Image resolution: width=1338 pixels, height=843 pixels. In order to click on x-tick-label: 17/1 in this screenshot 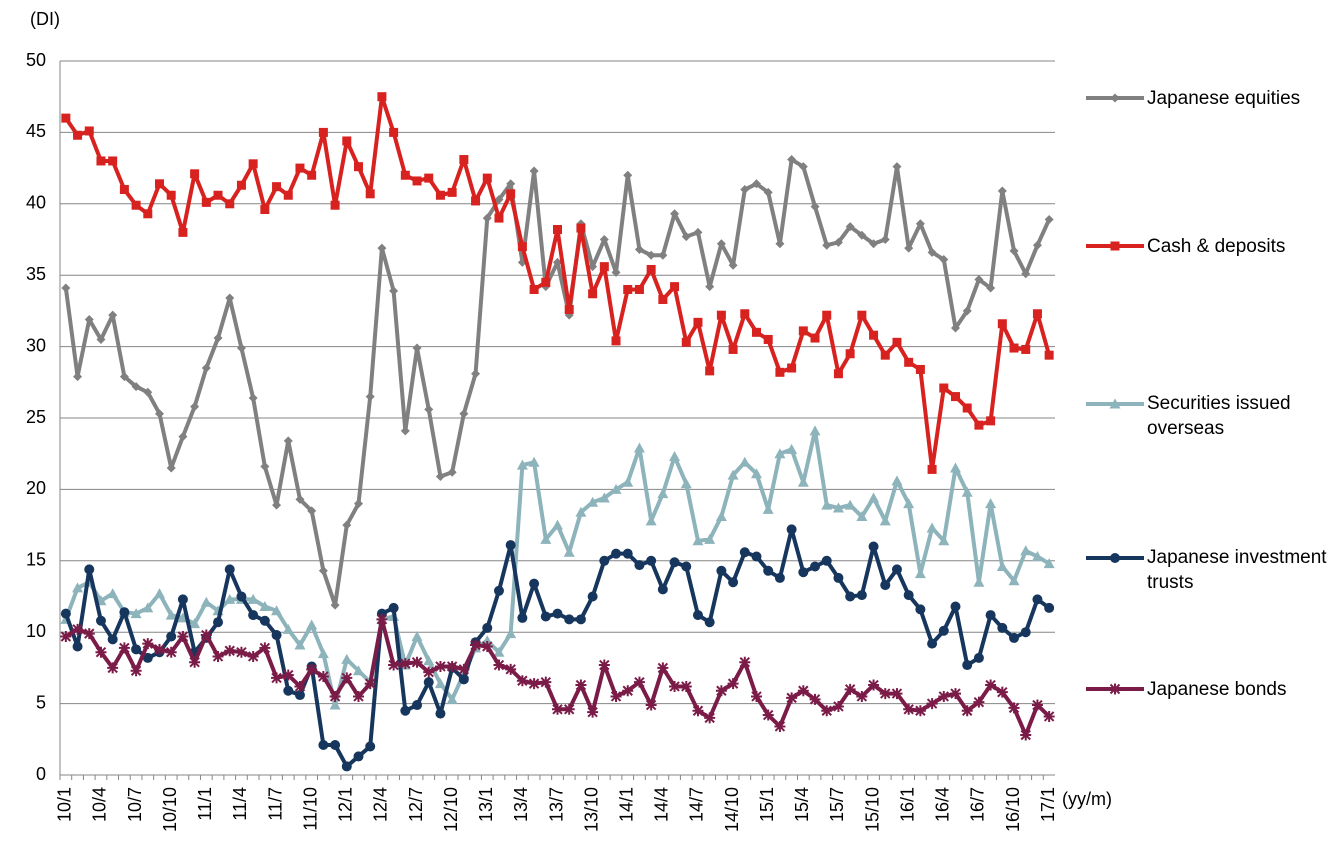, I will do `click(1048, 804)`.